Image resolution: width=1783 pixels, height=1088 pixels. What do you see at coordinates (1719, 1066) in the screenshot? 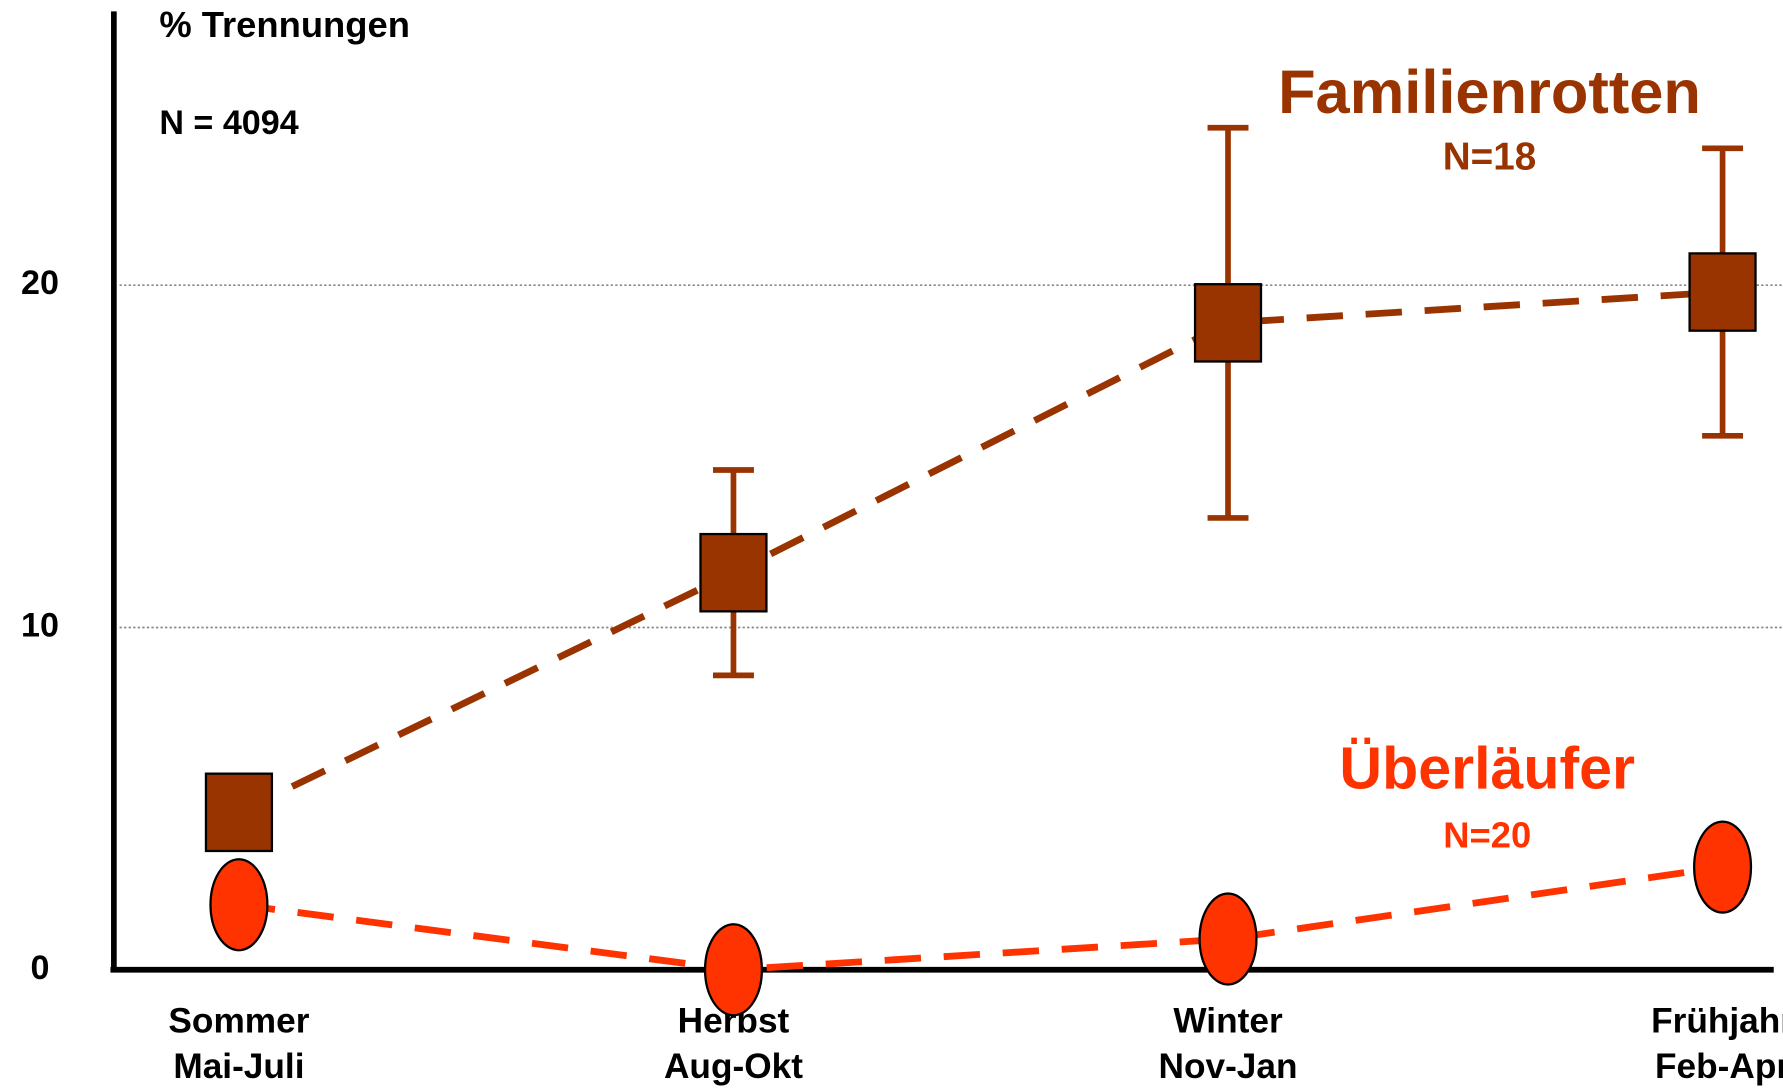
I see `x-tick-label: Feb-Apr` at bounding box center [1719, 1066].